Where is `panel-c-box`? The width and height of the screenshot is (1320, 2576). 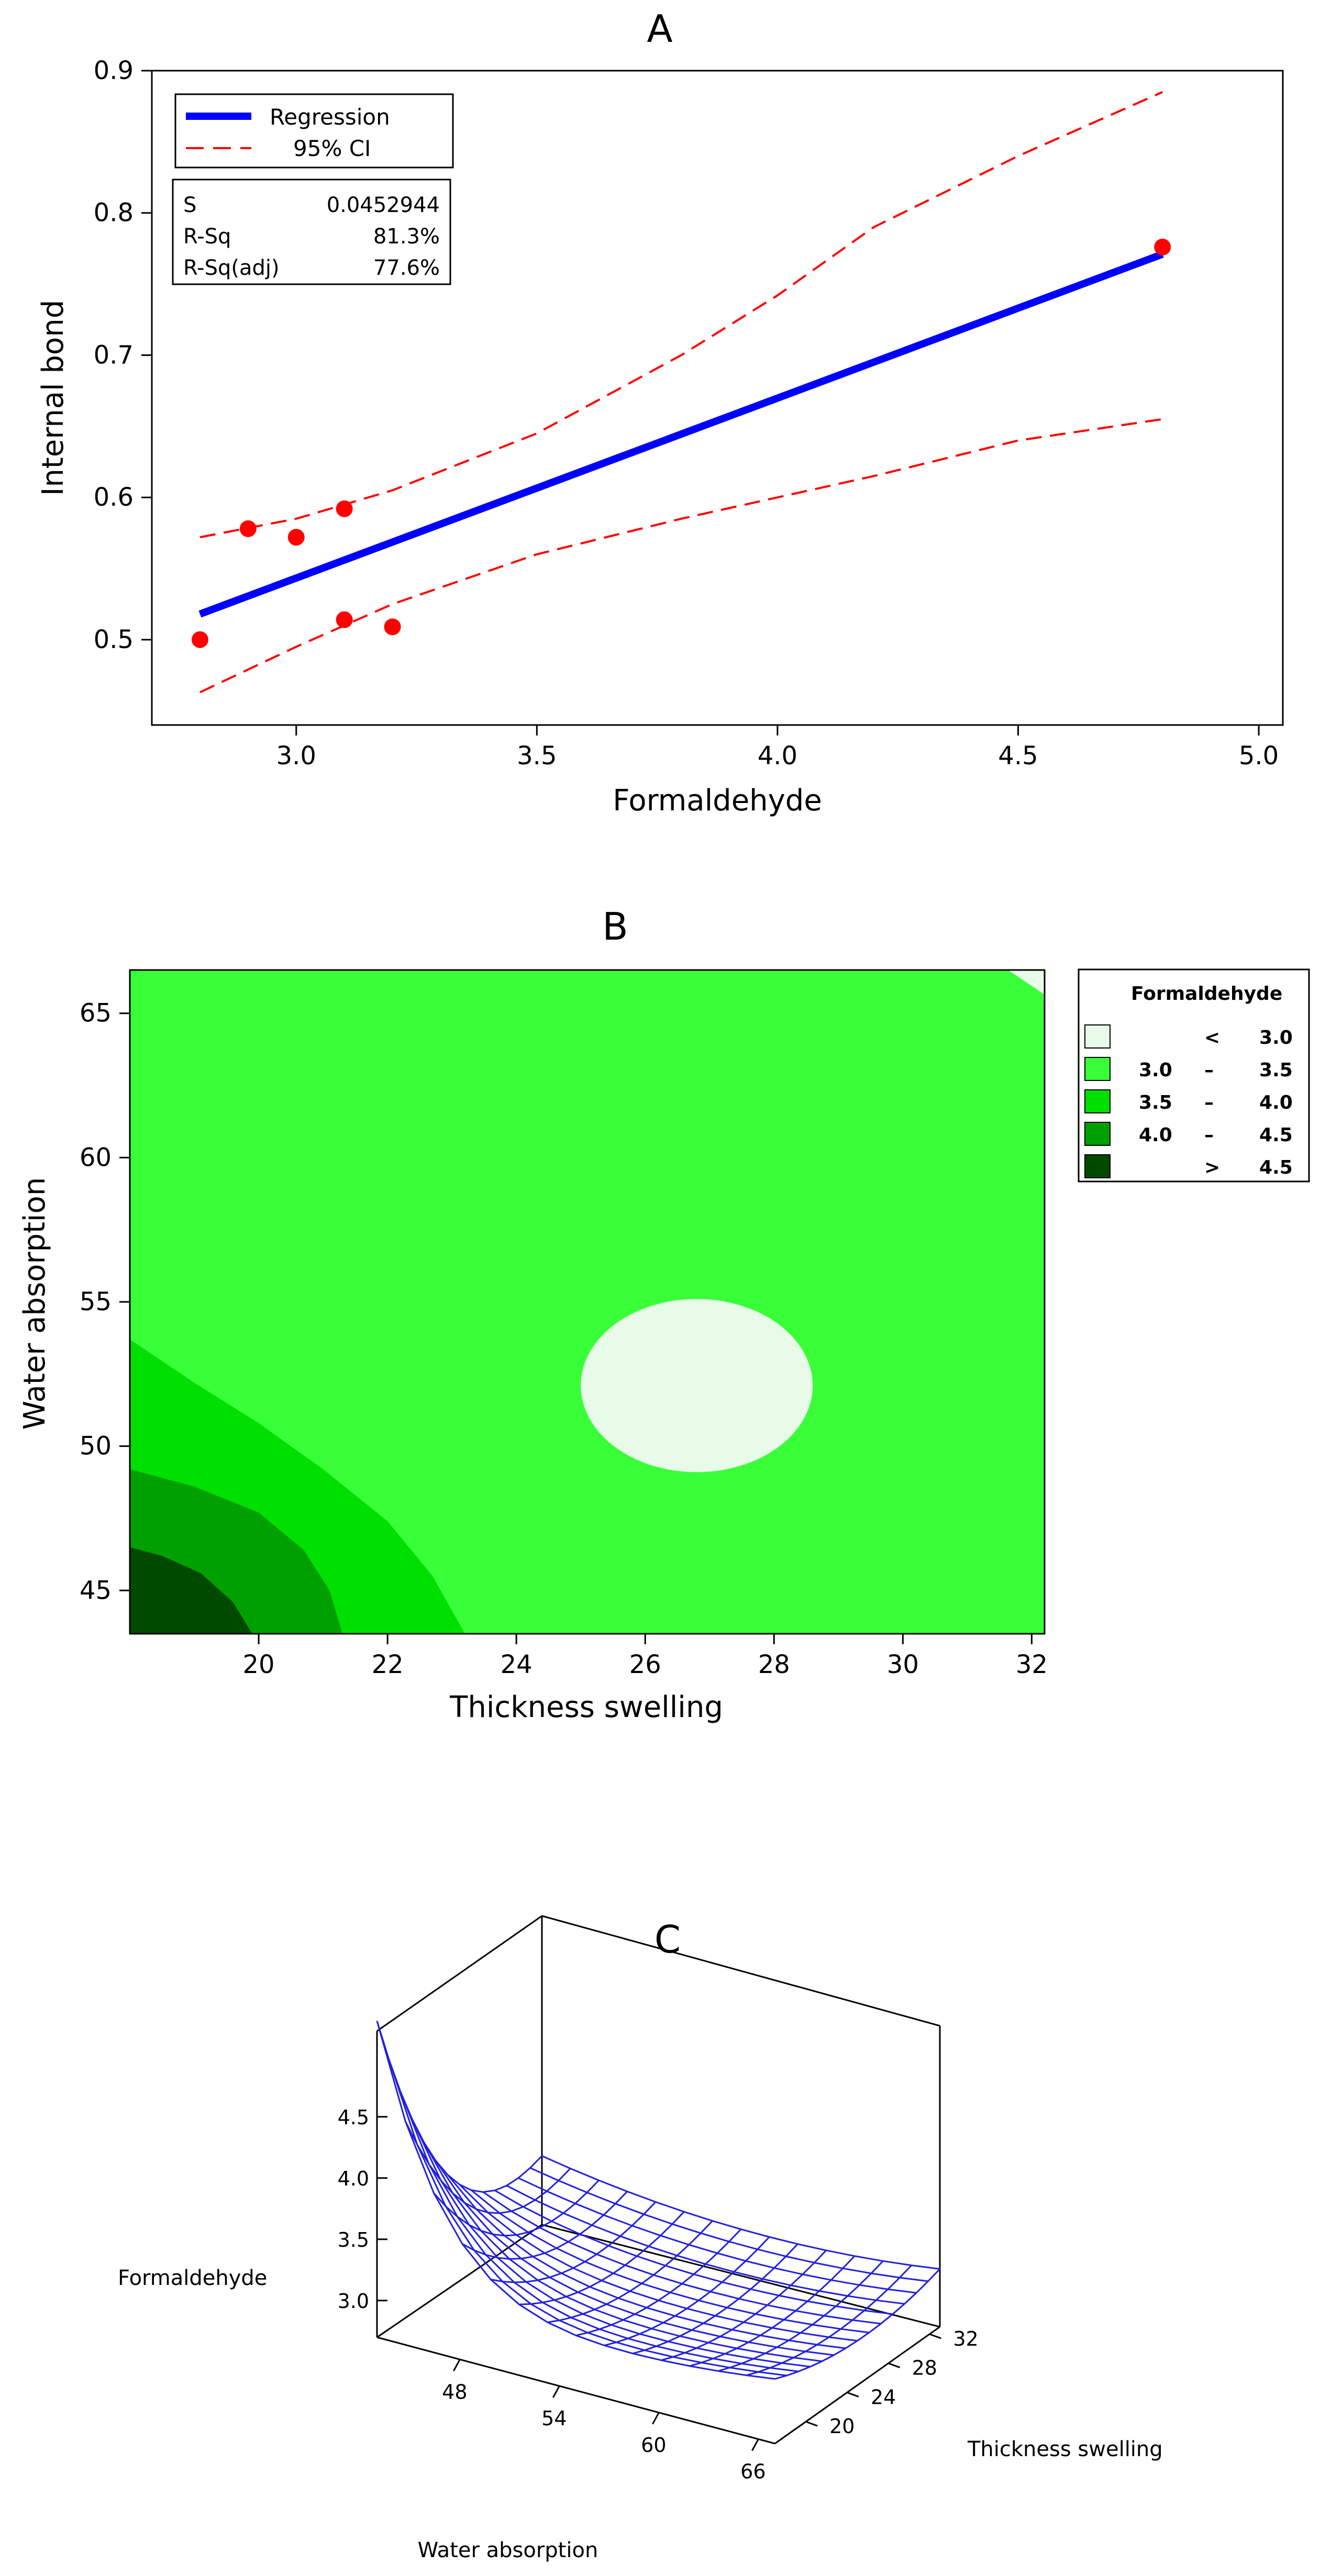 panel-c-box is located at coordinates (658, 2180).